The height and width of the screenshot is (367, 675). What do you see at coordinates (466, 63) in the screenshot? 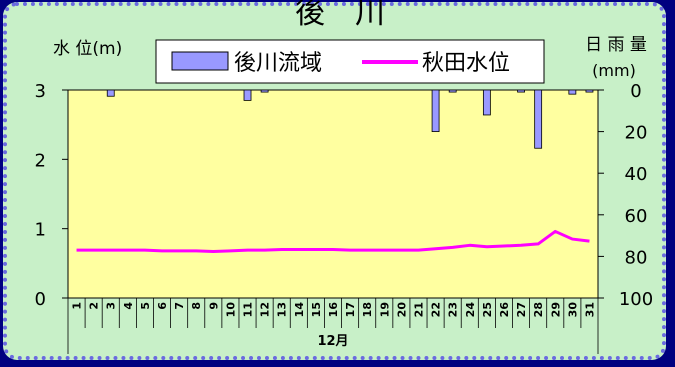
I see `legend-line-label: 秋田水位` at bounding box center [466, 63].